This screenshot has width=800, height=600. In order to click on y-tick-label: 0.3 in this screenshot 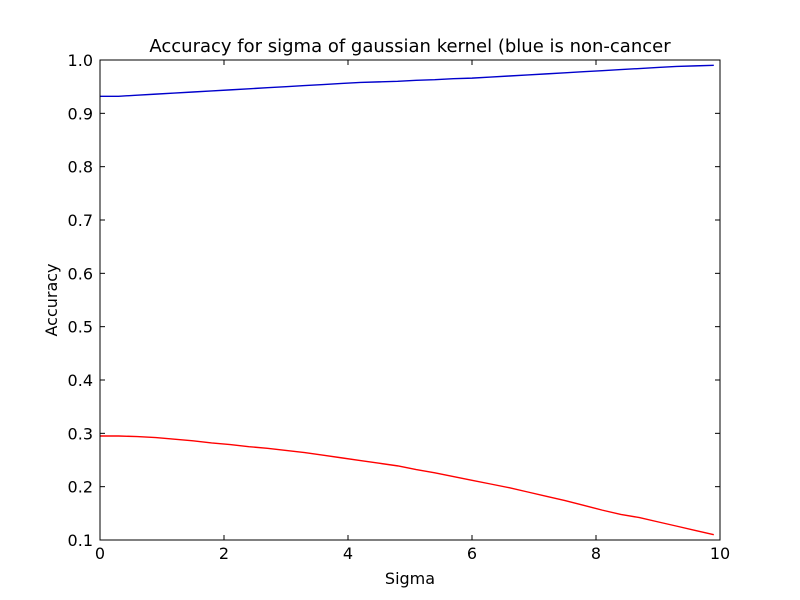, I will do `click(80, 433)`.